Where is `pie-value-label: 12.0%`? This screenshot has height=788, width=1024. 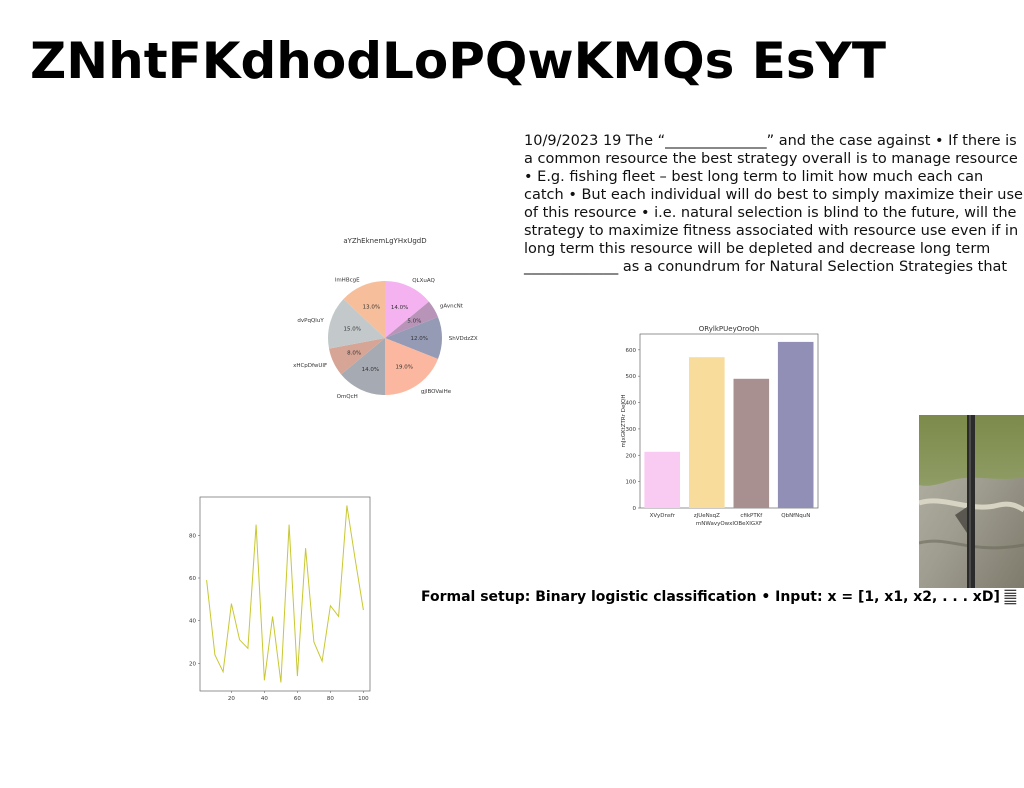 pie-value-label: 12.0% is located at coordinates (418, 339).